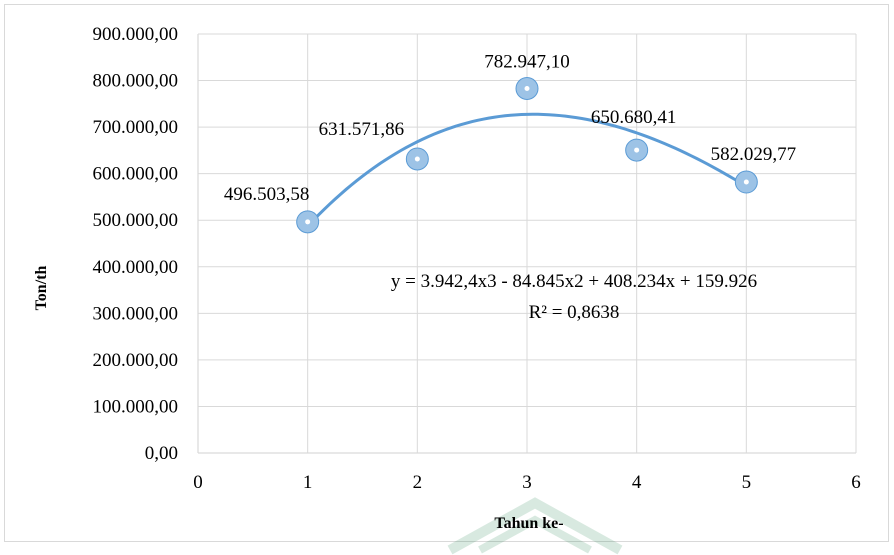 The image size is (894, 555). Describe the element at coordinates (136, 267) in the screenshot. I see `y-tick-label: 400.000,00` at that location.